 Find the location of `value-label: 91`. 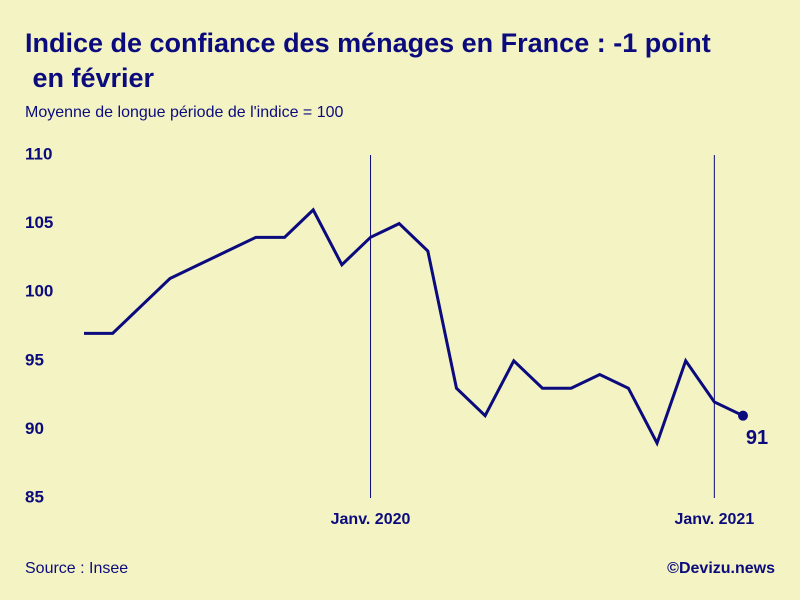

value-label: 91 is located at coordinates (757, 438).